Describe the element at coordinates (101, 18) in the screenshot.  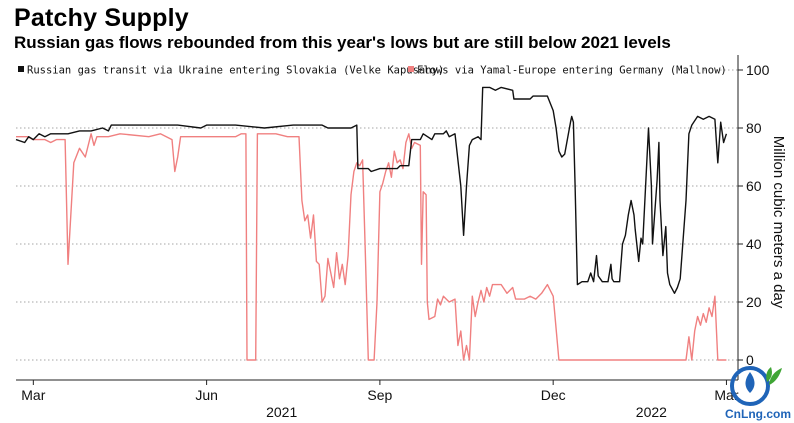
I see `chart-title: Patchy Supply` at that location.